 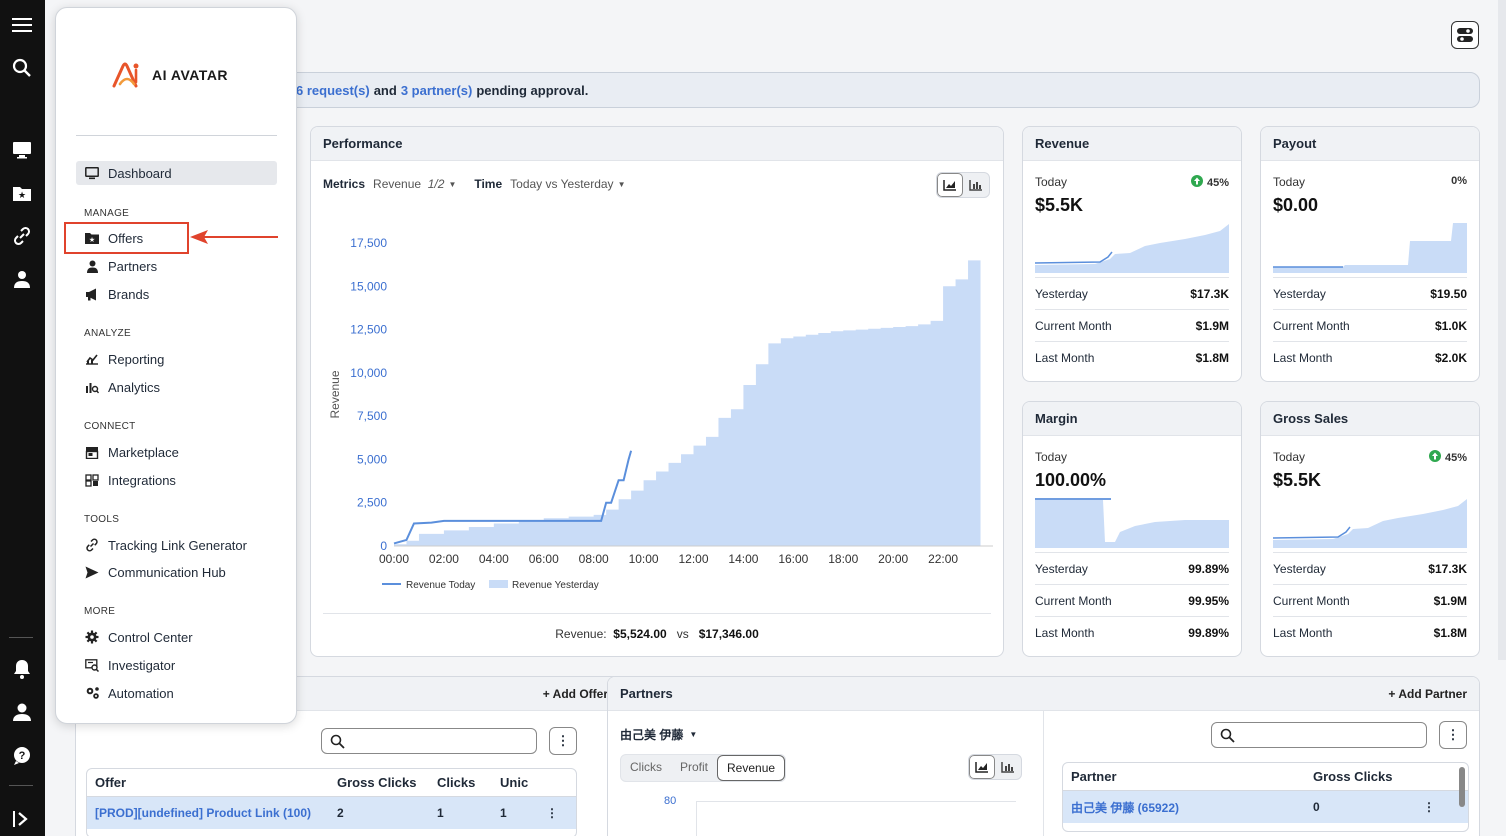 I want to click on sidebar-item-reporting: Reporting, so click(x=176, y=359).